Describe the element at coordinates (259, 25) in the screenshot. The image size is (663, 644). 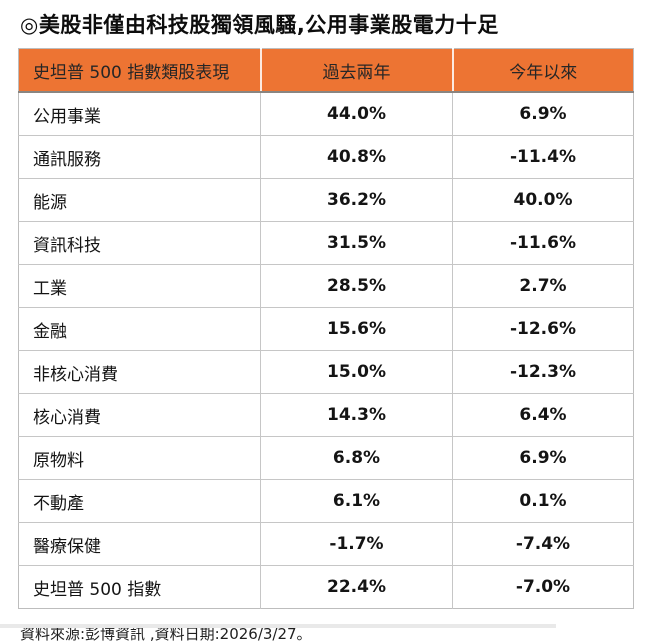
I see `page-title: ◎美股非僅由科技股獨領風騷,公用事業股電力十足` at that location.